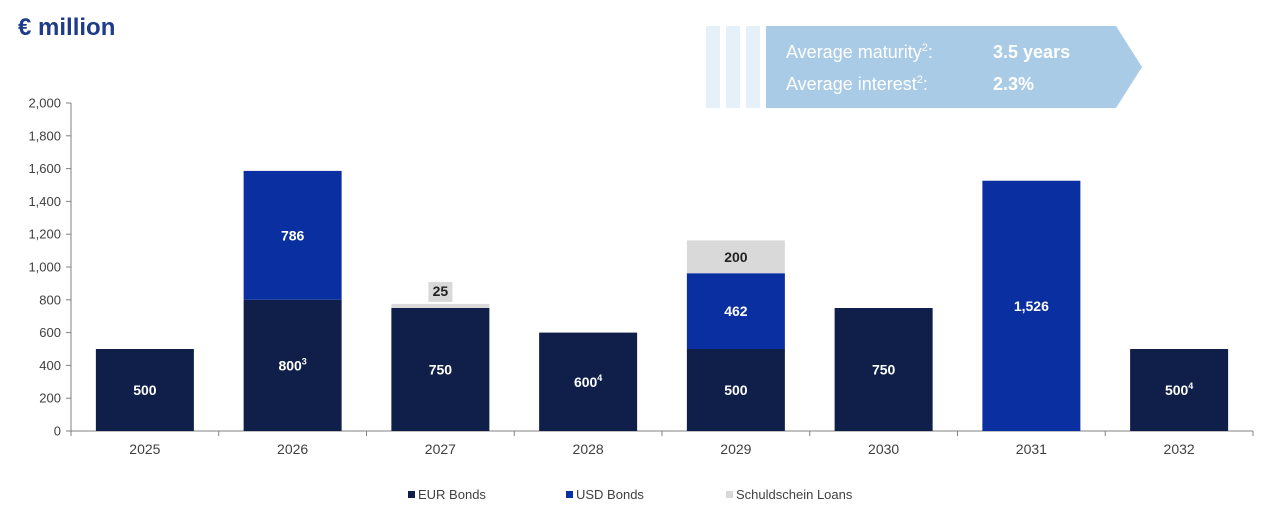 Image resolution: width=1280 pixels, height=517 pixels. I want to click on y-tick-label: 2,000, so click(44, 103).